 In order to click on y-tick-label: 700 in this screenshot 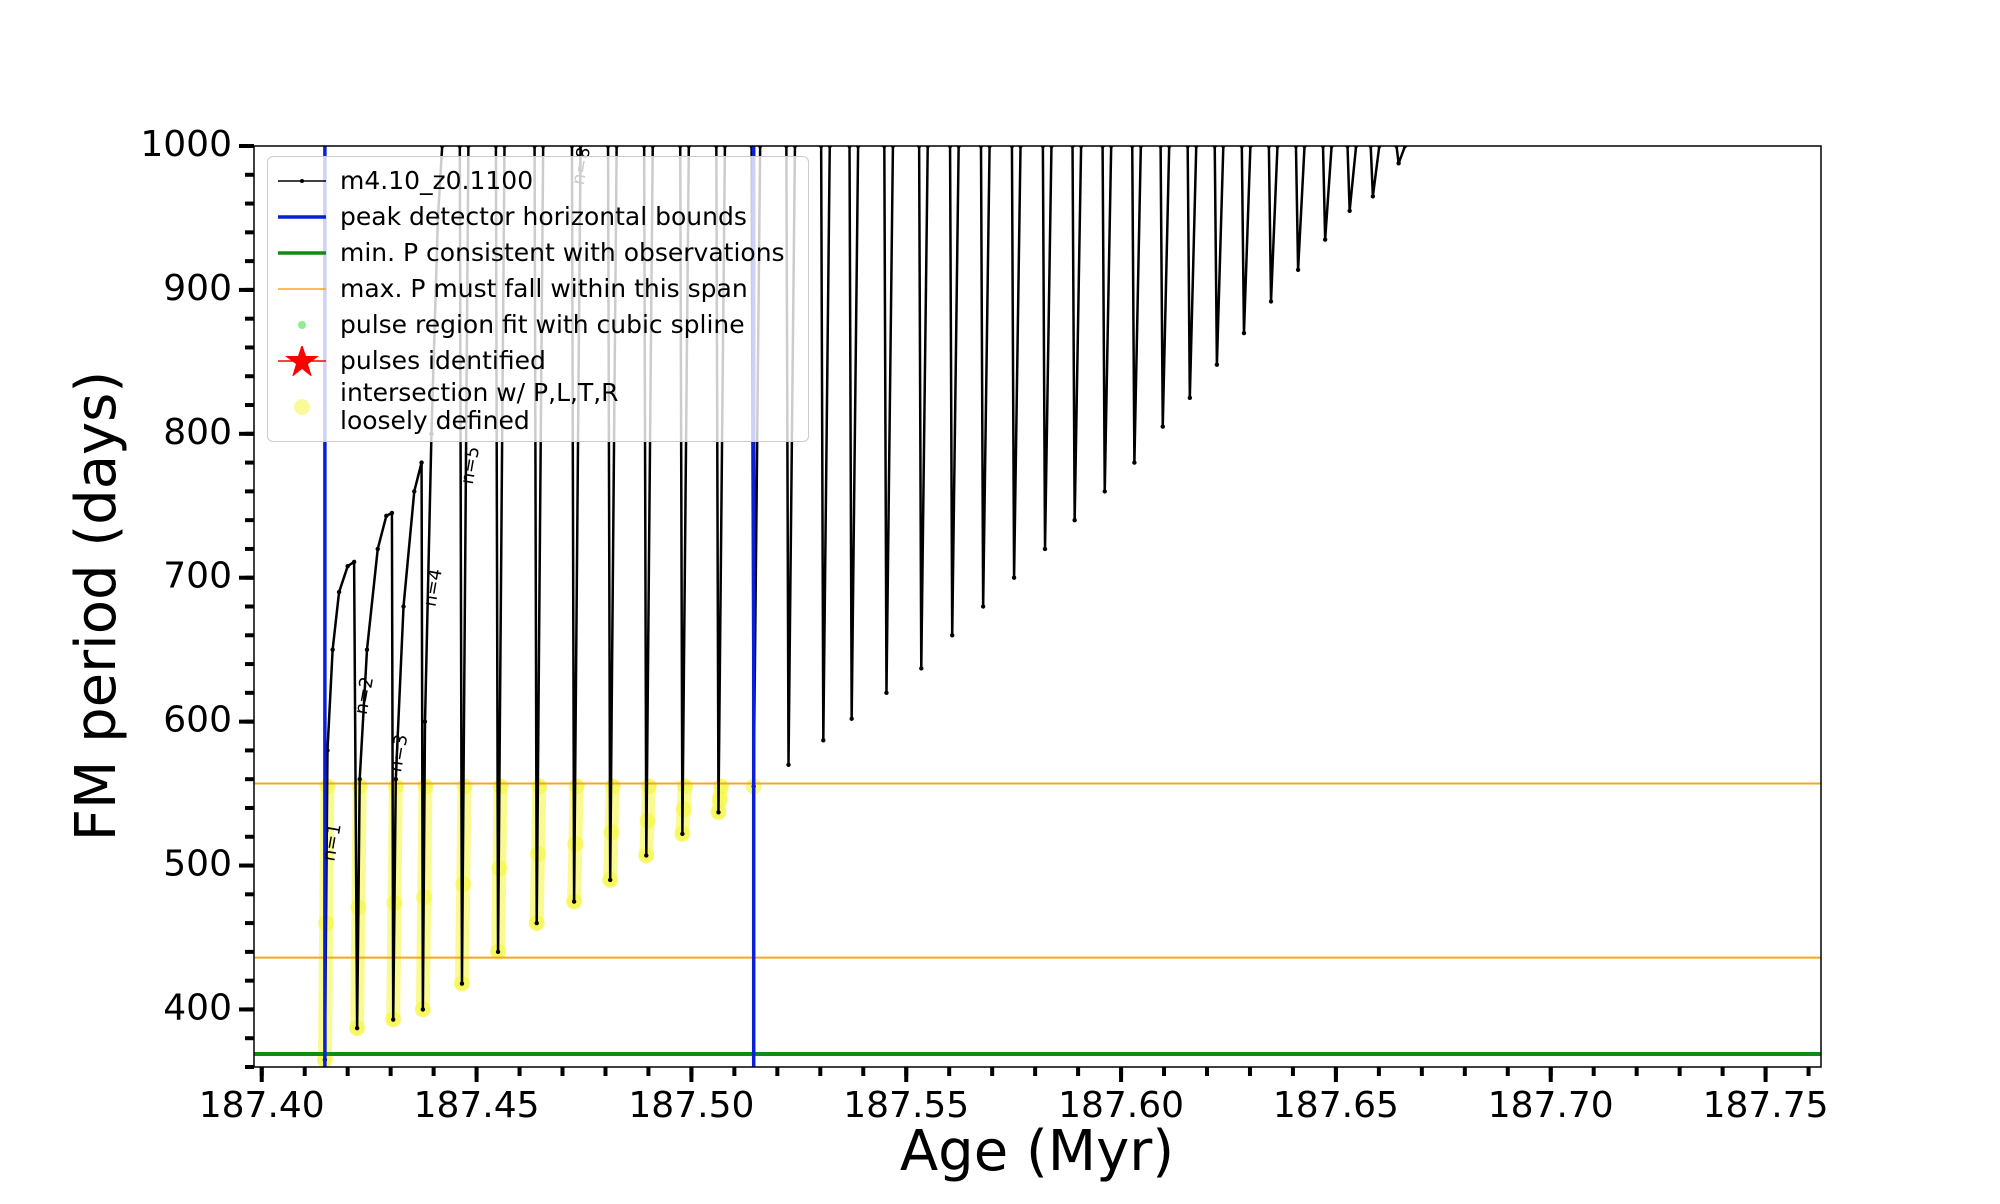, I will do `click(197, 576)`.